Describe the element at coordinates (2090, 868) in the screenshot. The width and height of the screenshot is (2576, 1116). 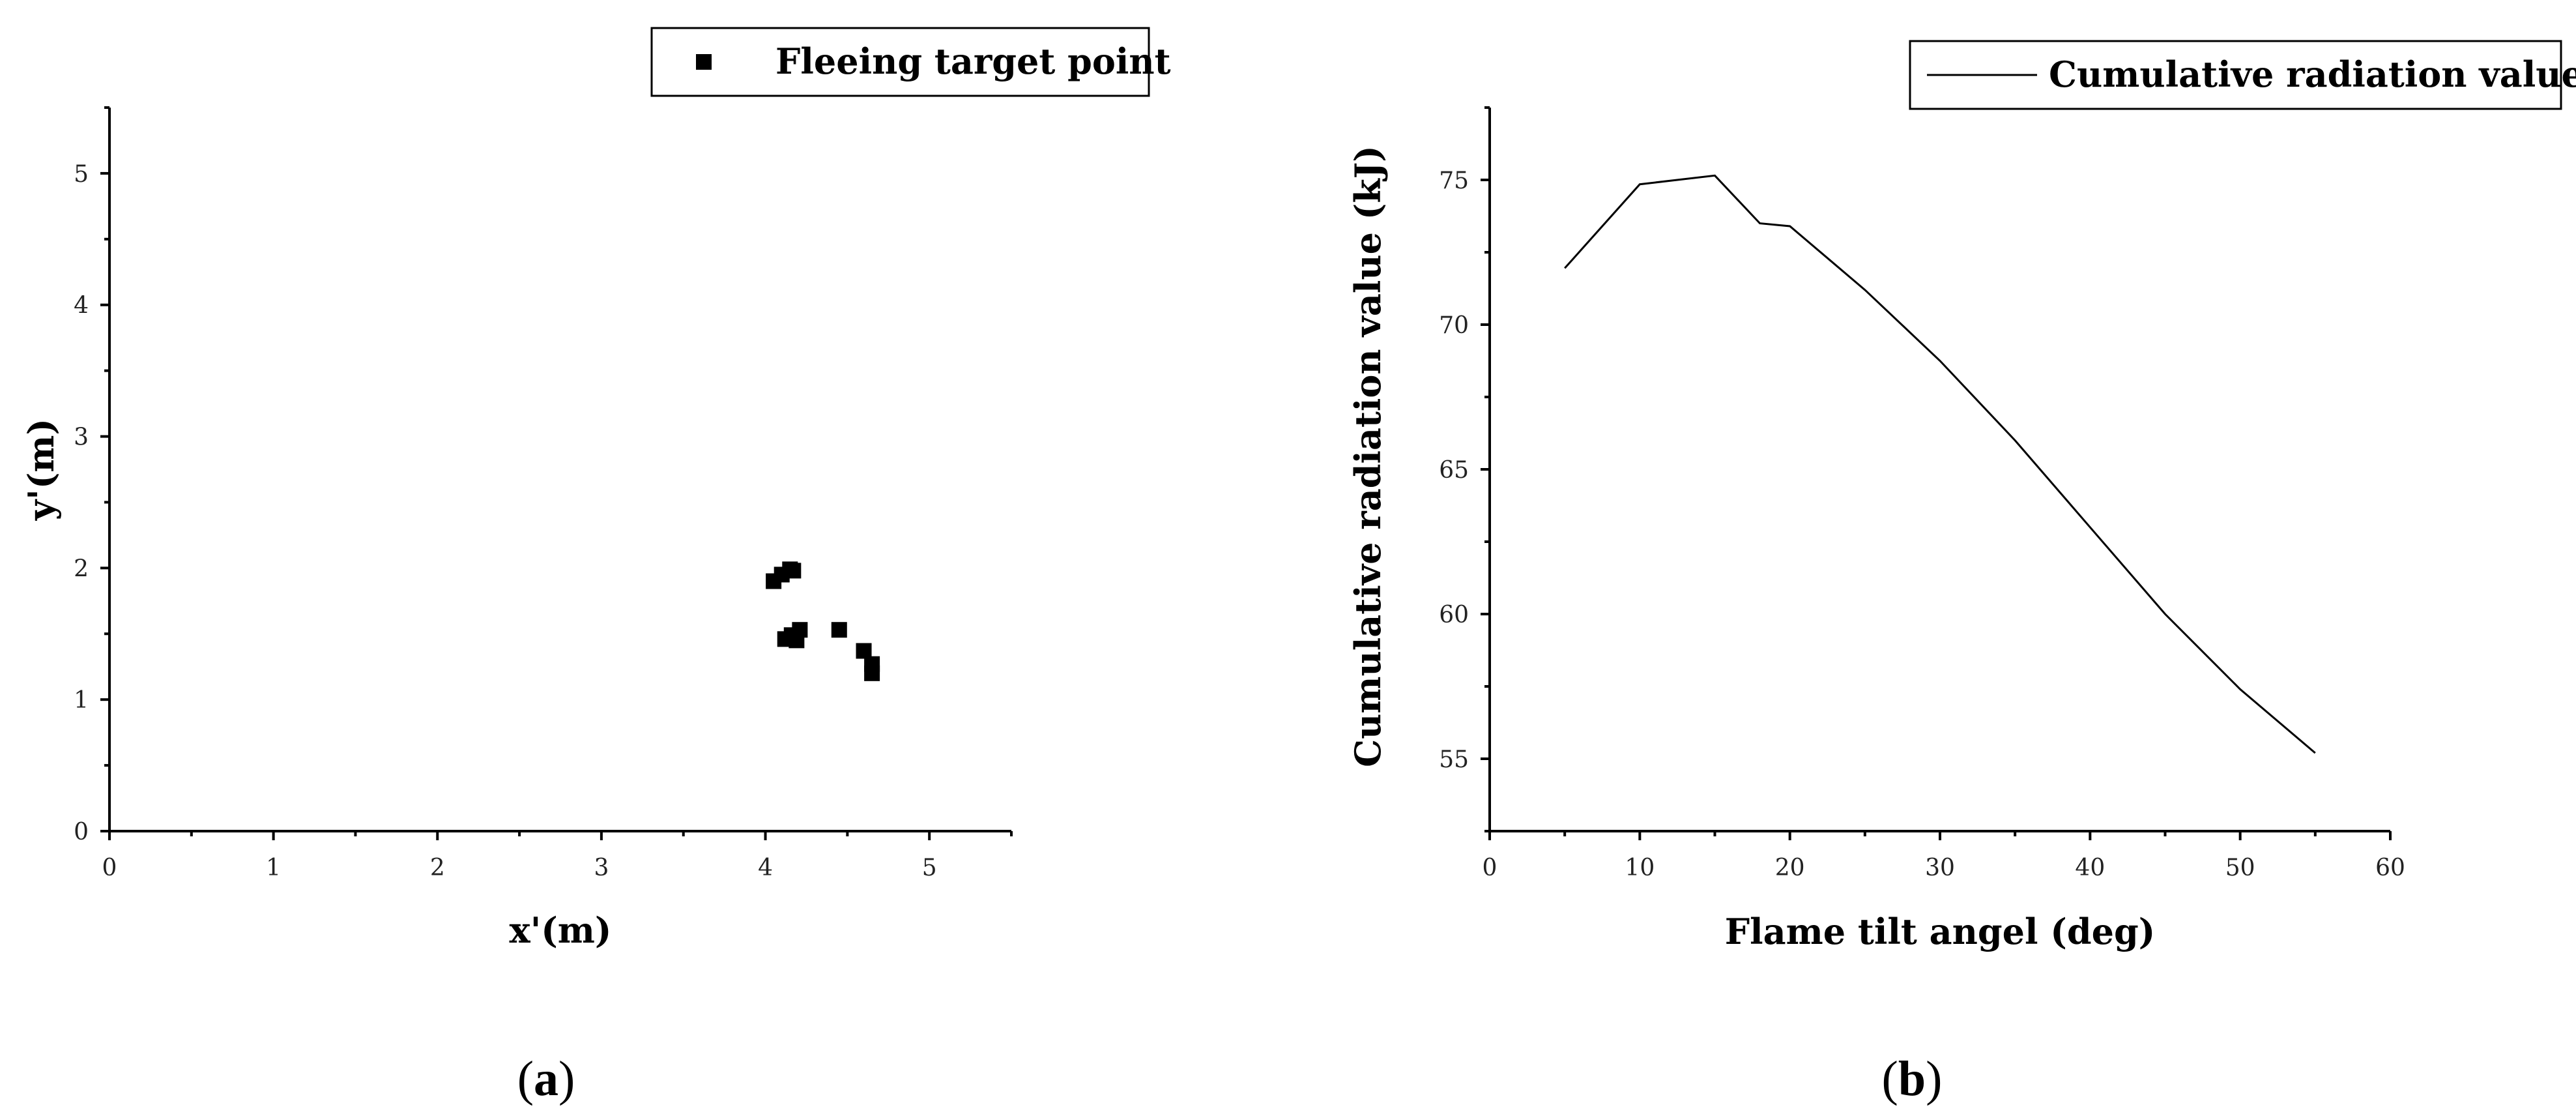
I see `x-tick-label: 40` at that location.